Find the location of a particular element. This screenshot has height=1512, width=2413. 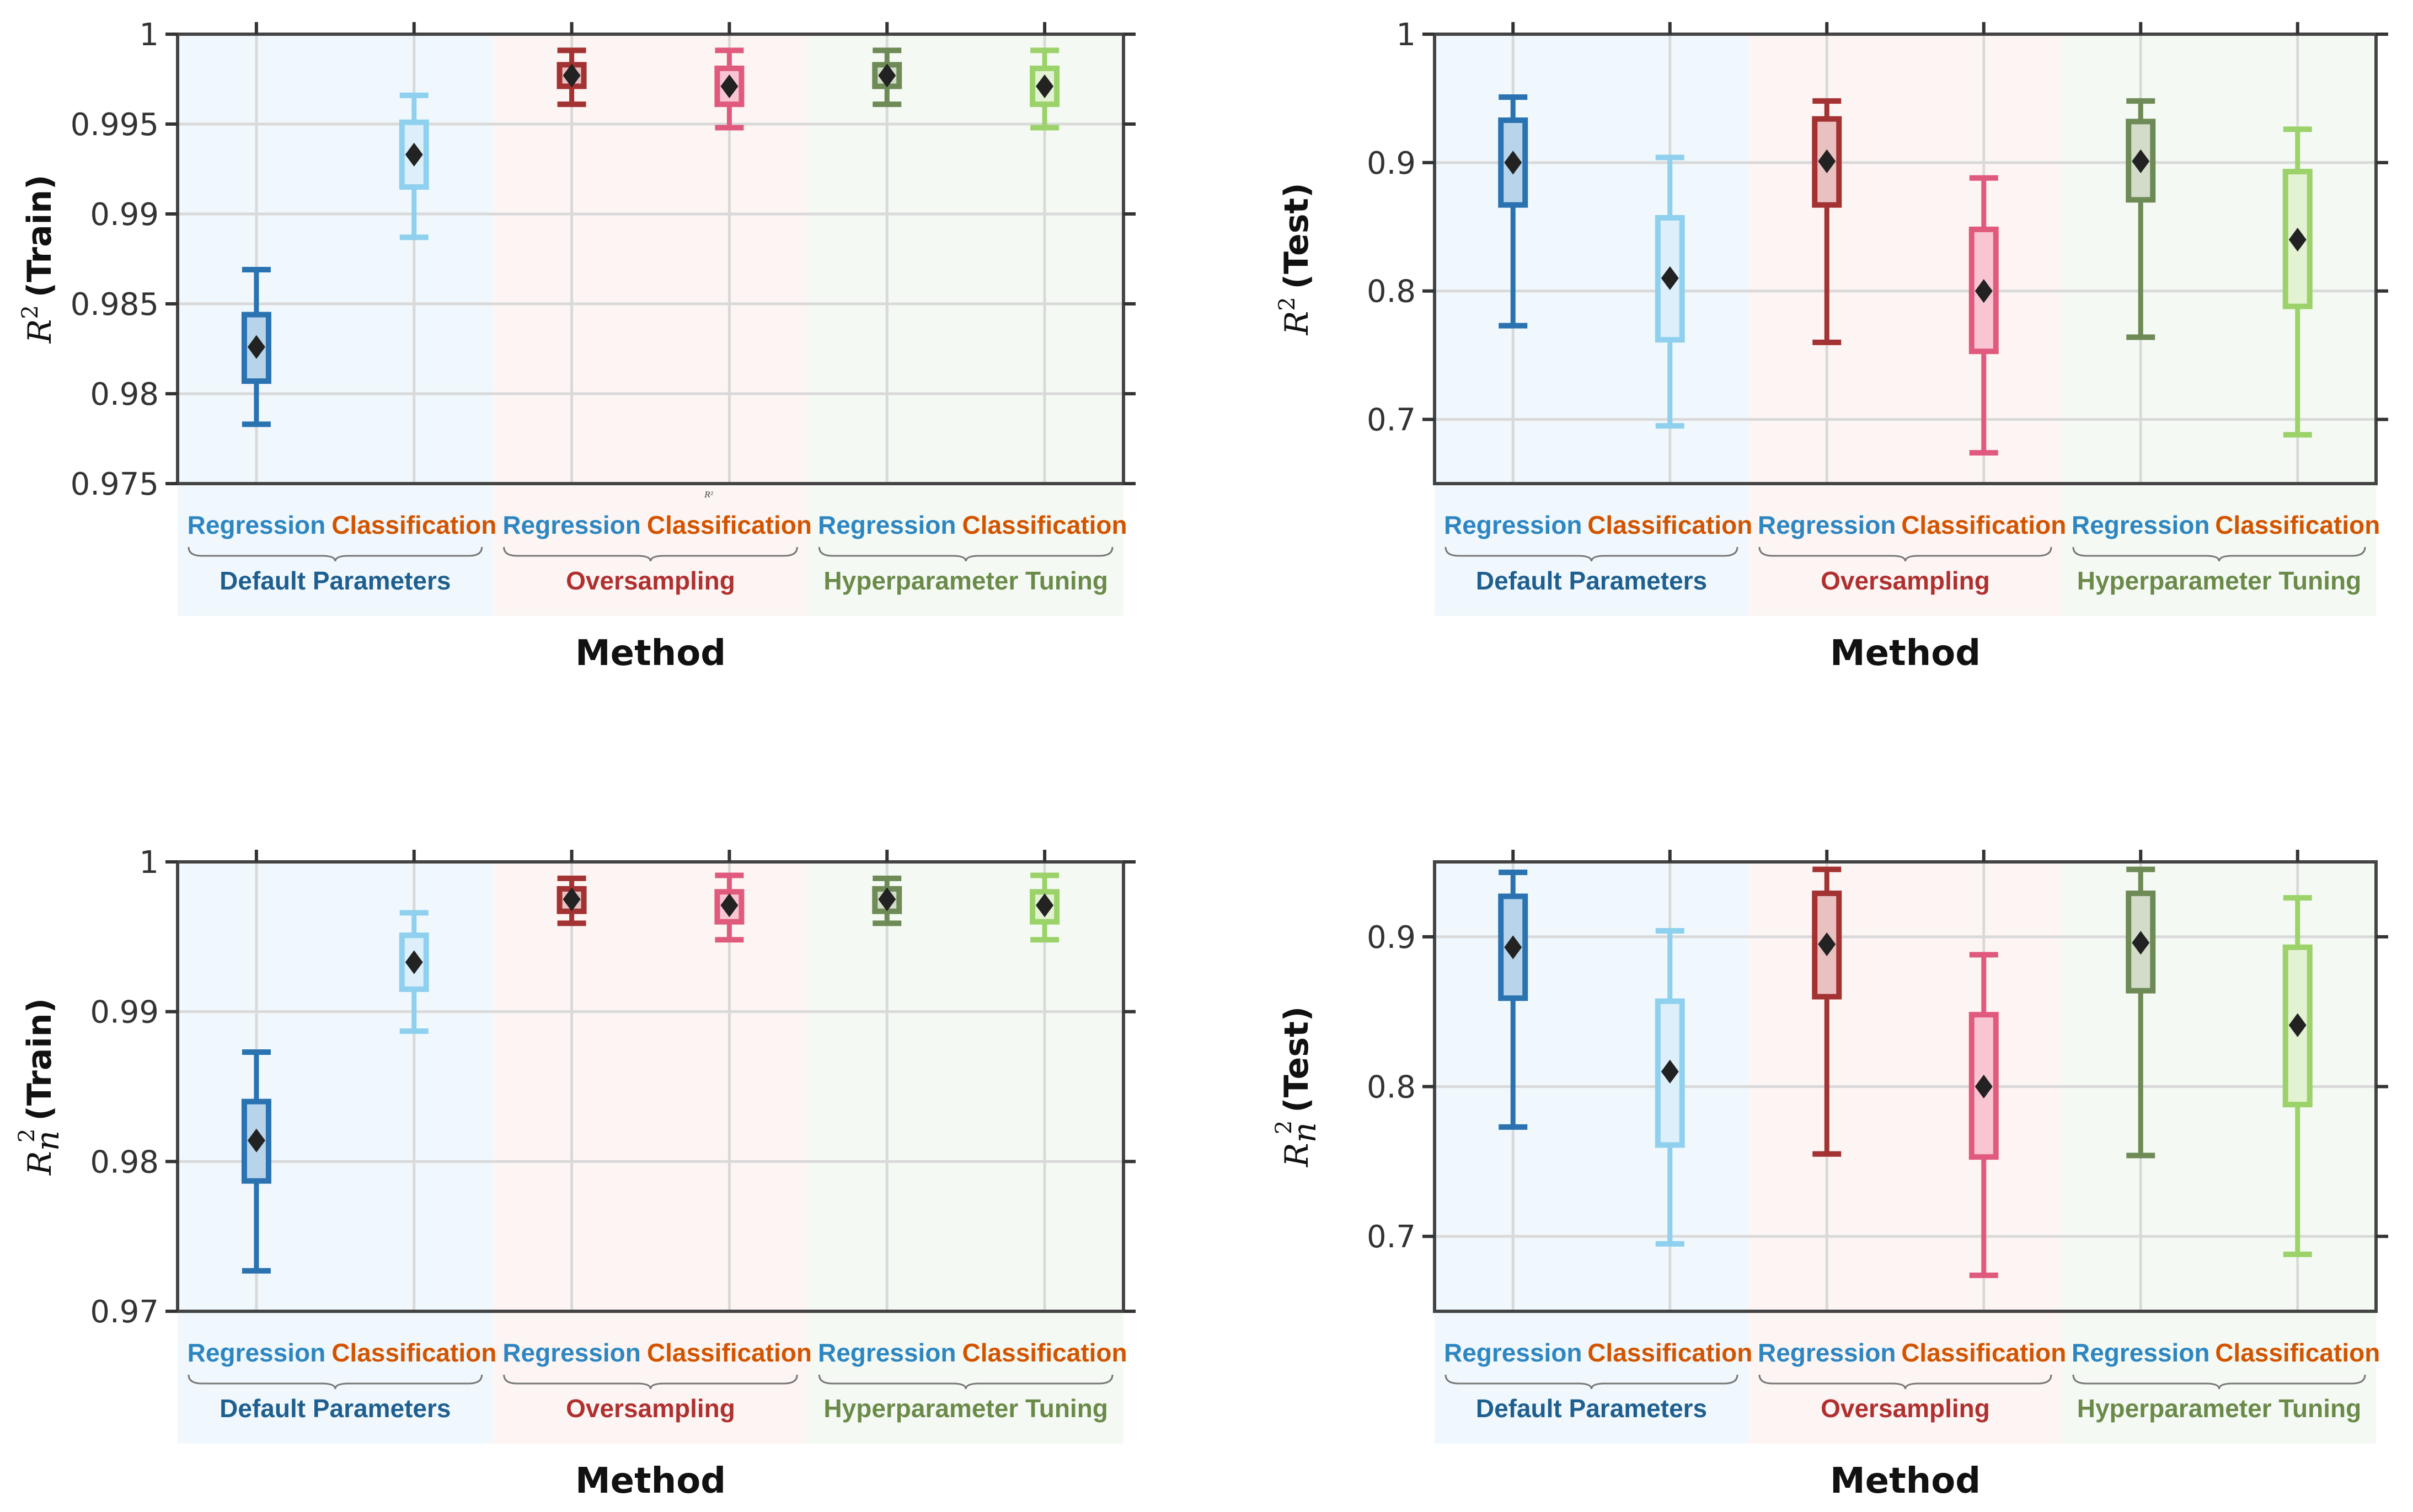

y-axis-subscript: n is located at coordinates (47, 1140).